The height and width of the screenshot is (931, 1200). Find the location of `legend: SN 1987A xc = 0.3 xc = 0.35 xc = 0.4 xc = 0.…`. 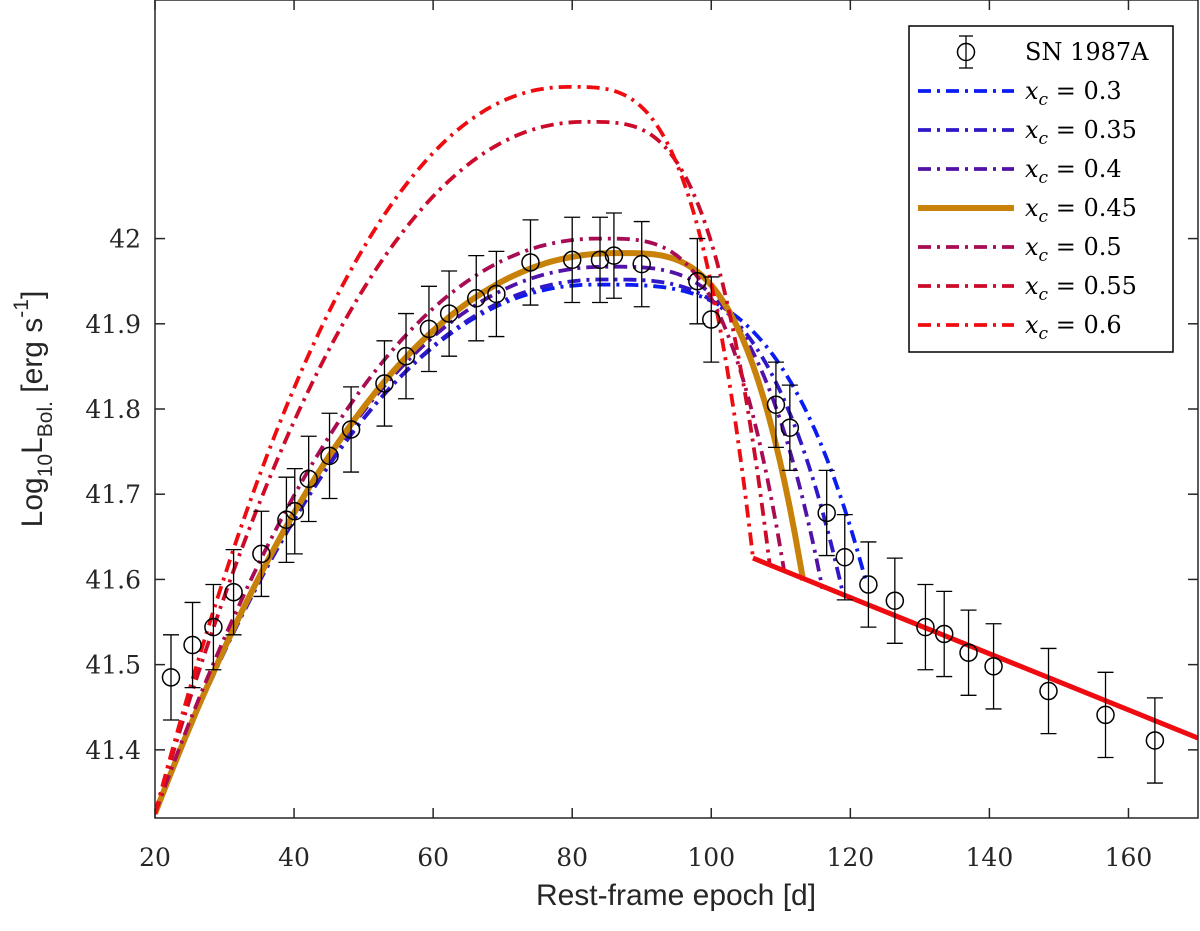

legend: SN 1987A xc = 0.3 xc = 0.35 xc = 0.4 xc = 0.… is located at coordinates (1041, 189).